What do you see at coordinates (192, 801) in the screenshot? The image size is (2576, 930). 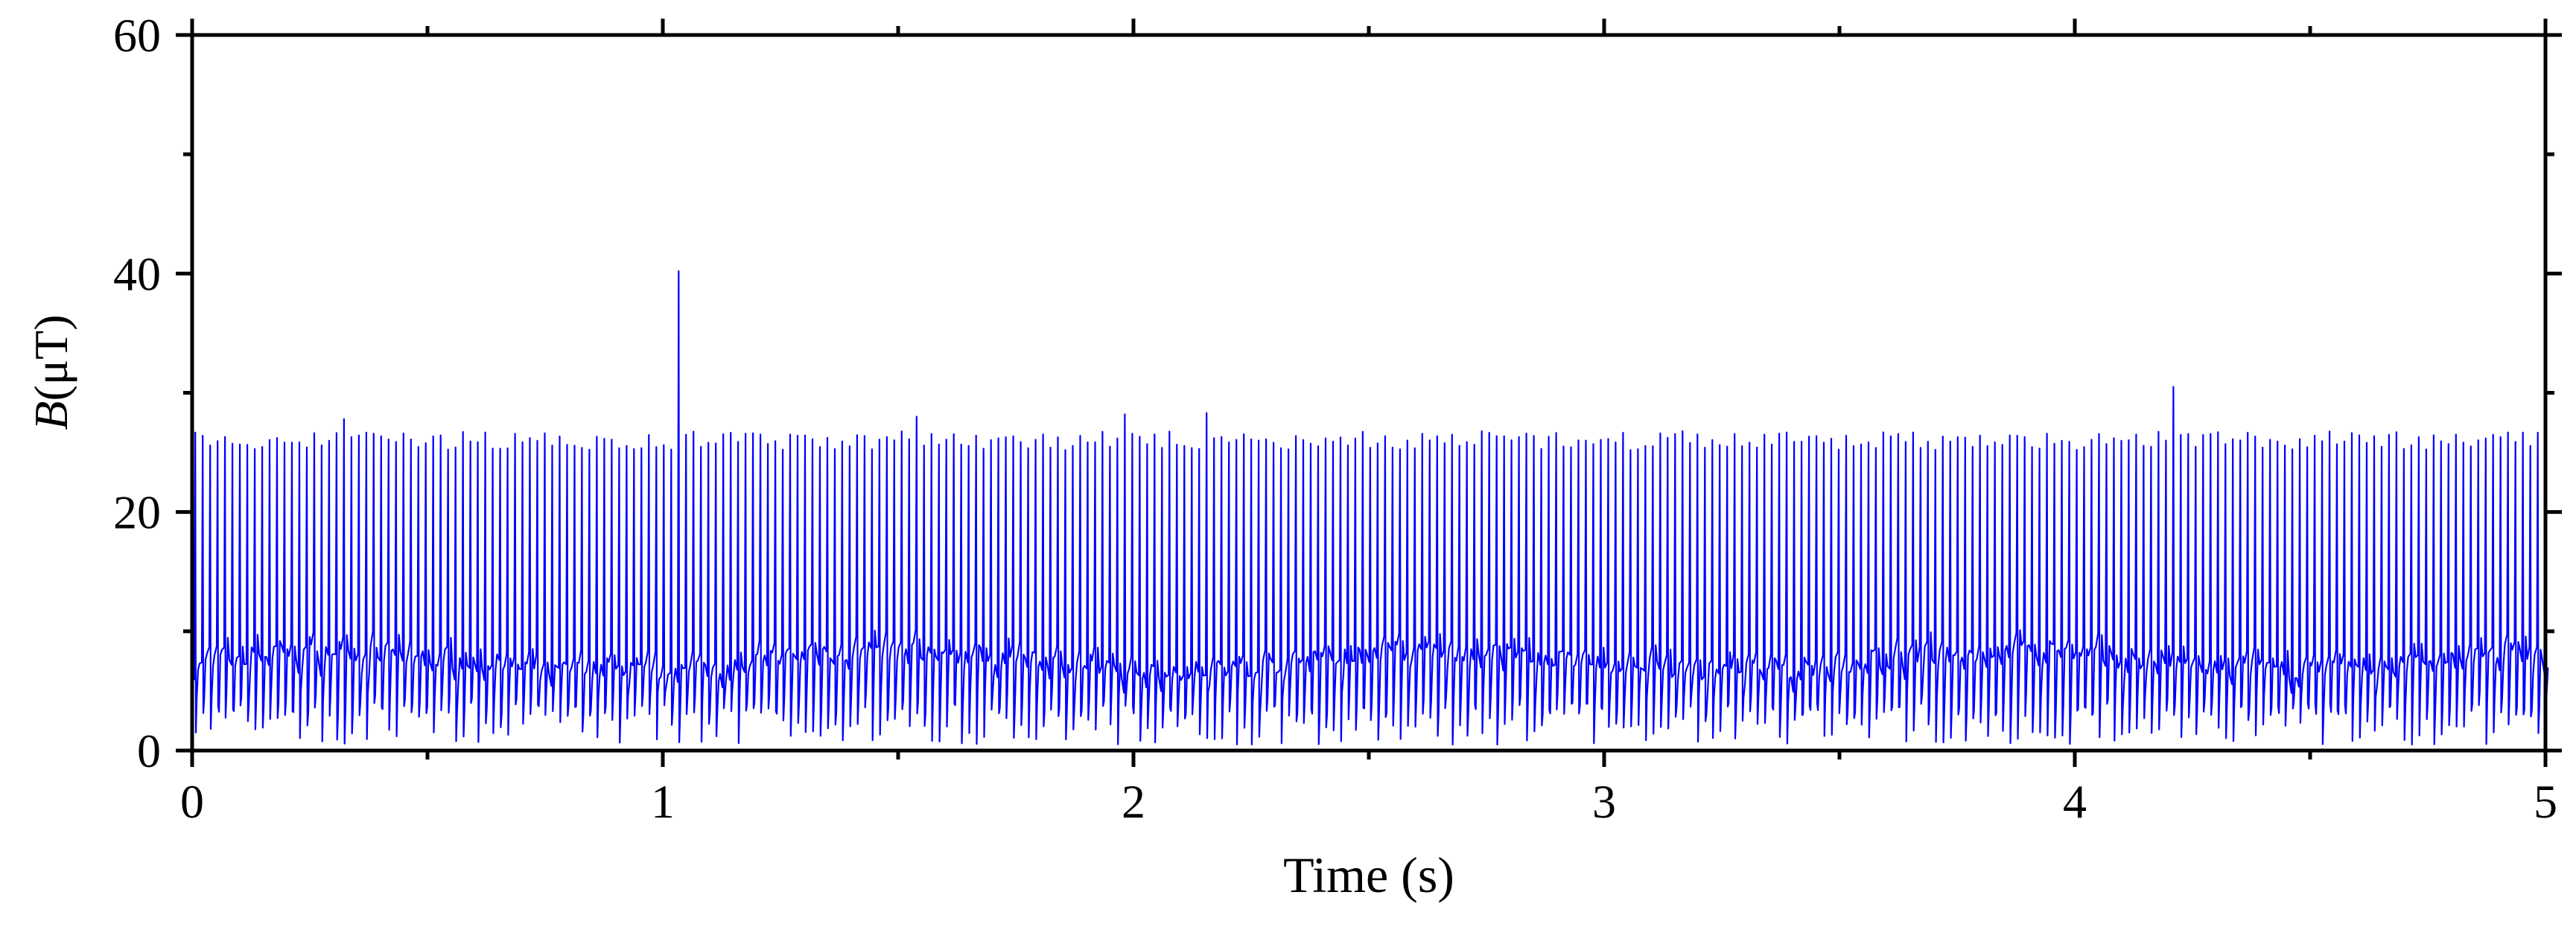 I see `x-tick-label: 0` at bounding box center [192, 801].